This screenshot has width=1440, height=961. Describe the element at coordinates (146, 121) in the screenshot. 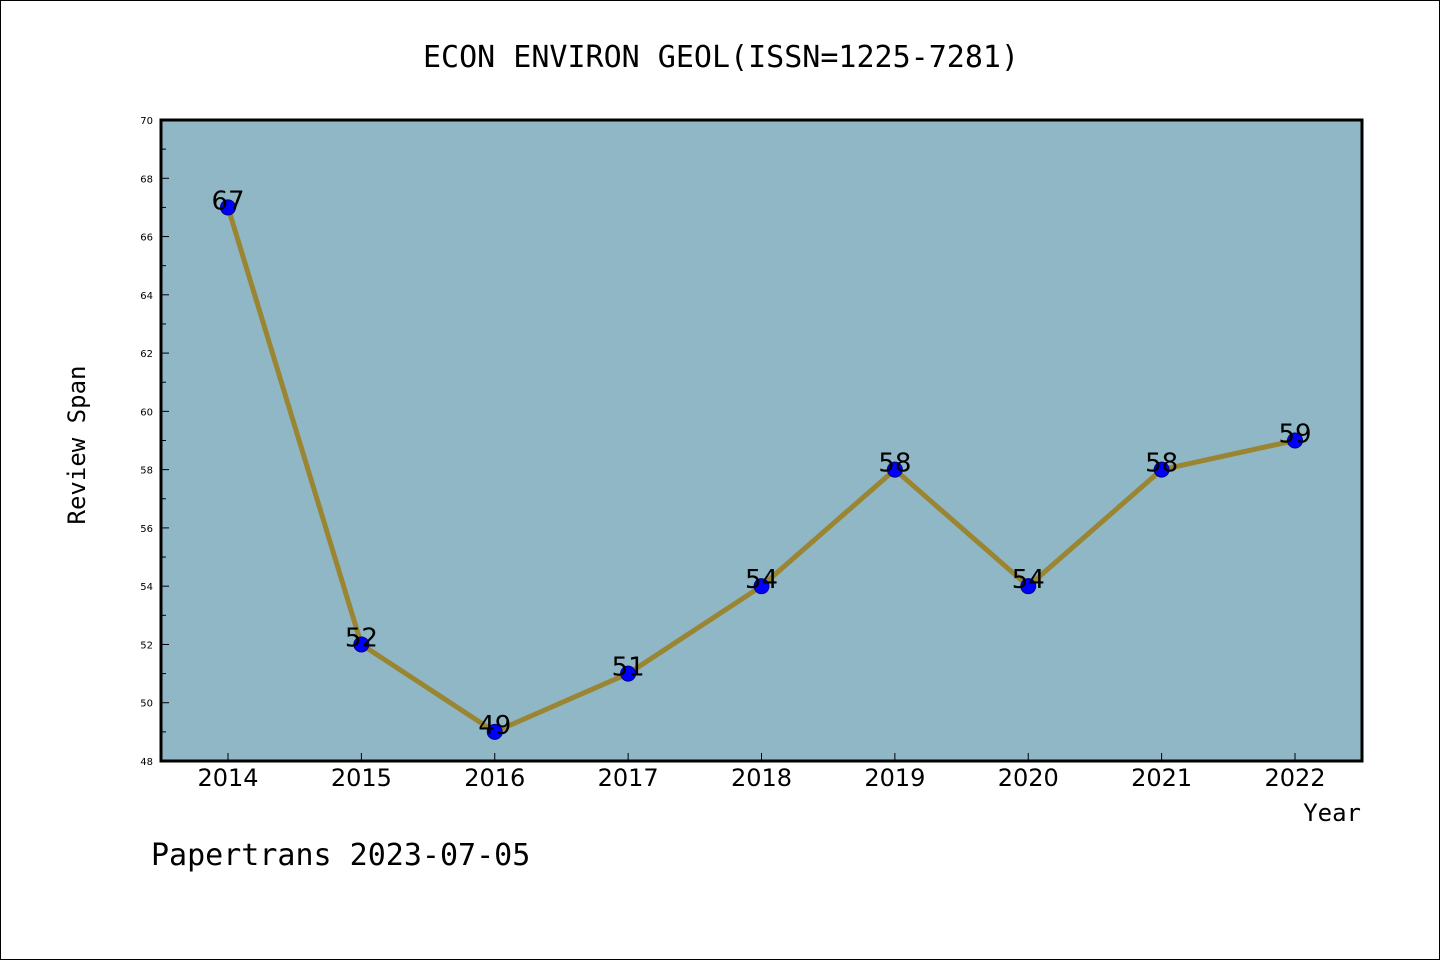

I see `y-tick-label: 70` at that location.